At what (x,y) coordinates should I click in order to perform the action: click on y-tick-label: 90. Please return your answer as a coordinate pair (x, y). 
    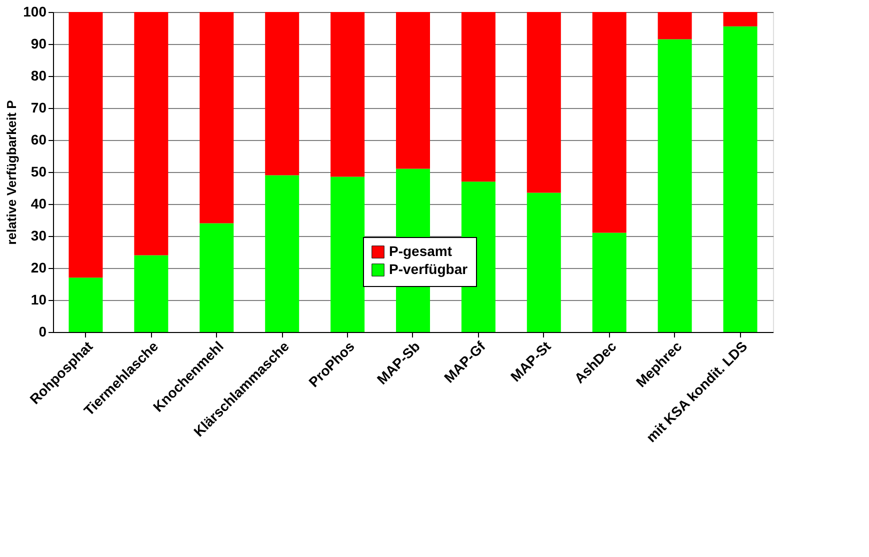
    Looking at the image, I should click on (38, 44).